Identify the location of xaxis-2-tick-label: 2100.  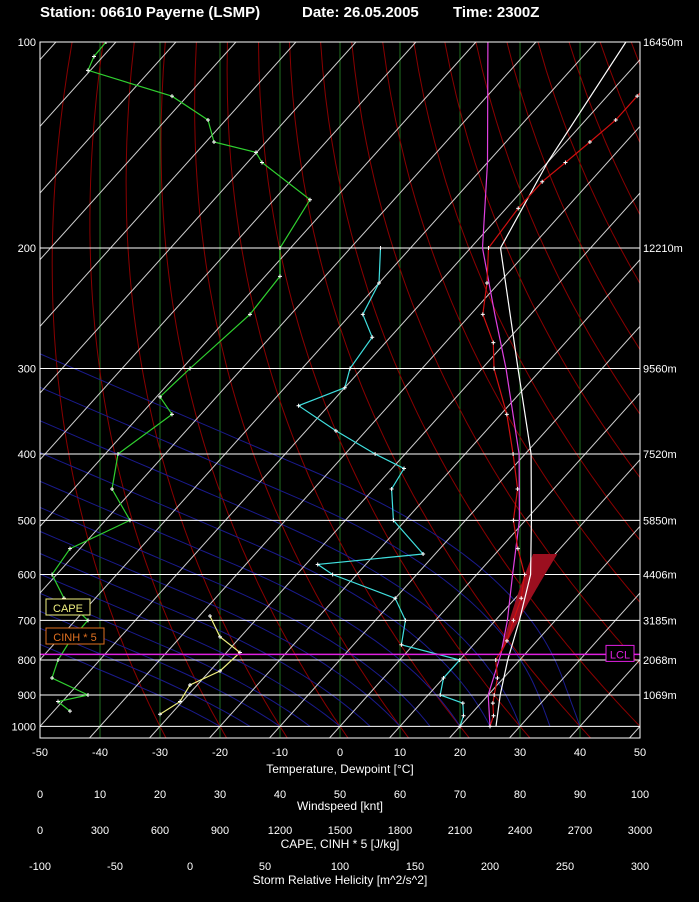
(460, 831).